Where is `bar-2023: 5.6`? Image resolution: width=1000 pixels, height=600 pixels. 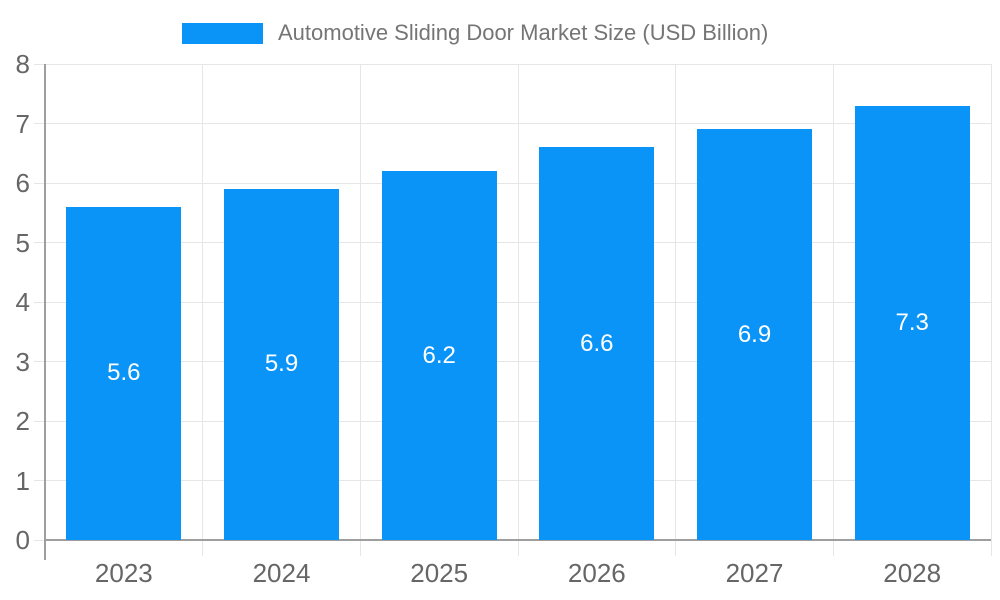 bar-2023: 5.6 is located at coordinates (124, 373).